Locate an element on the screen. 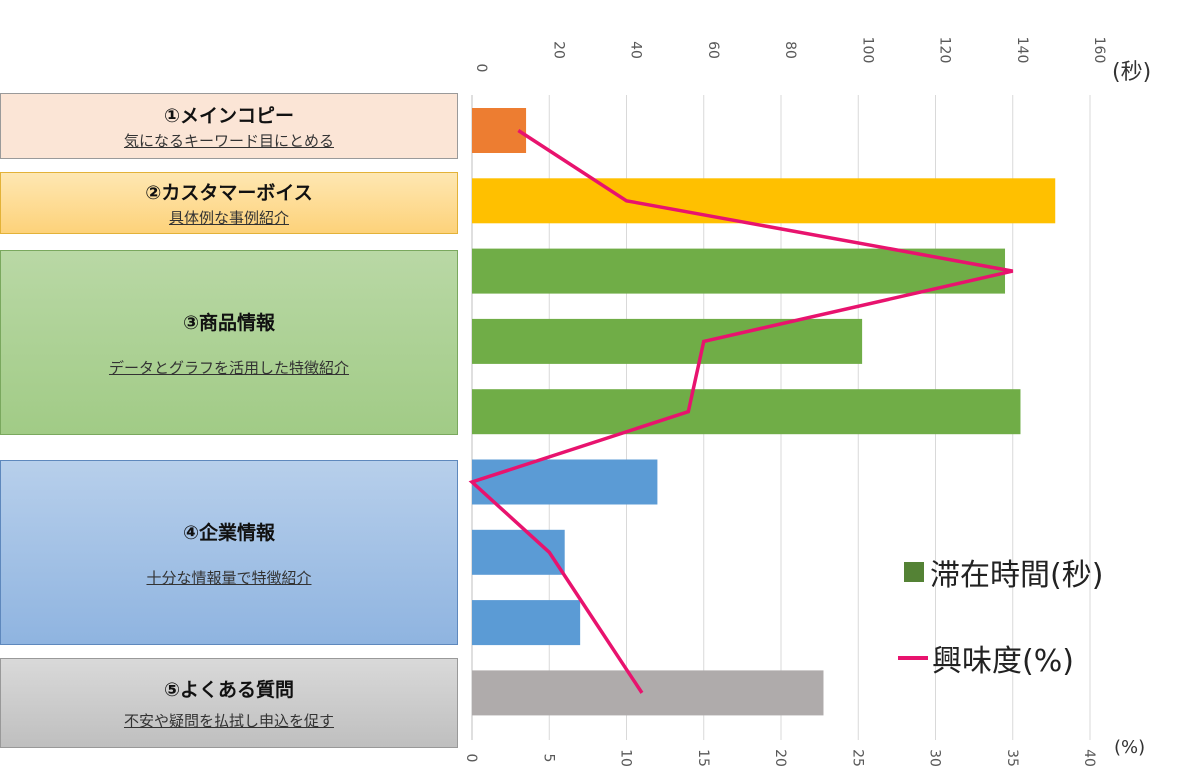 This screenshot has height=780, width=1200. top-tick-label: 20 is located at coordinates (558, 50).